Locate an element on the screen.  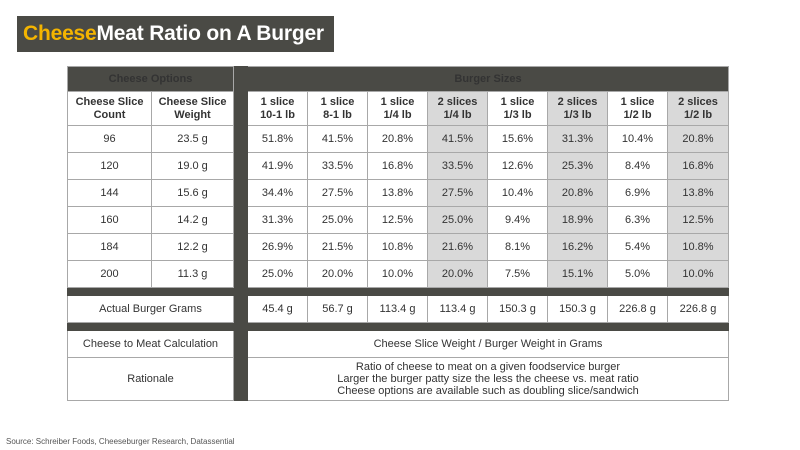
slice-count-cell: 96 is located at coordinates (109, 139).